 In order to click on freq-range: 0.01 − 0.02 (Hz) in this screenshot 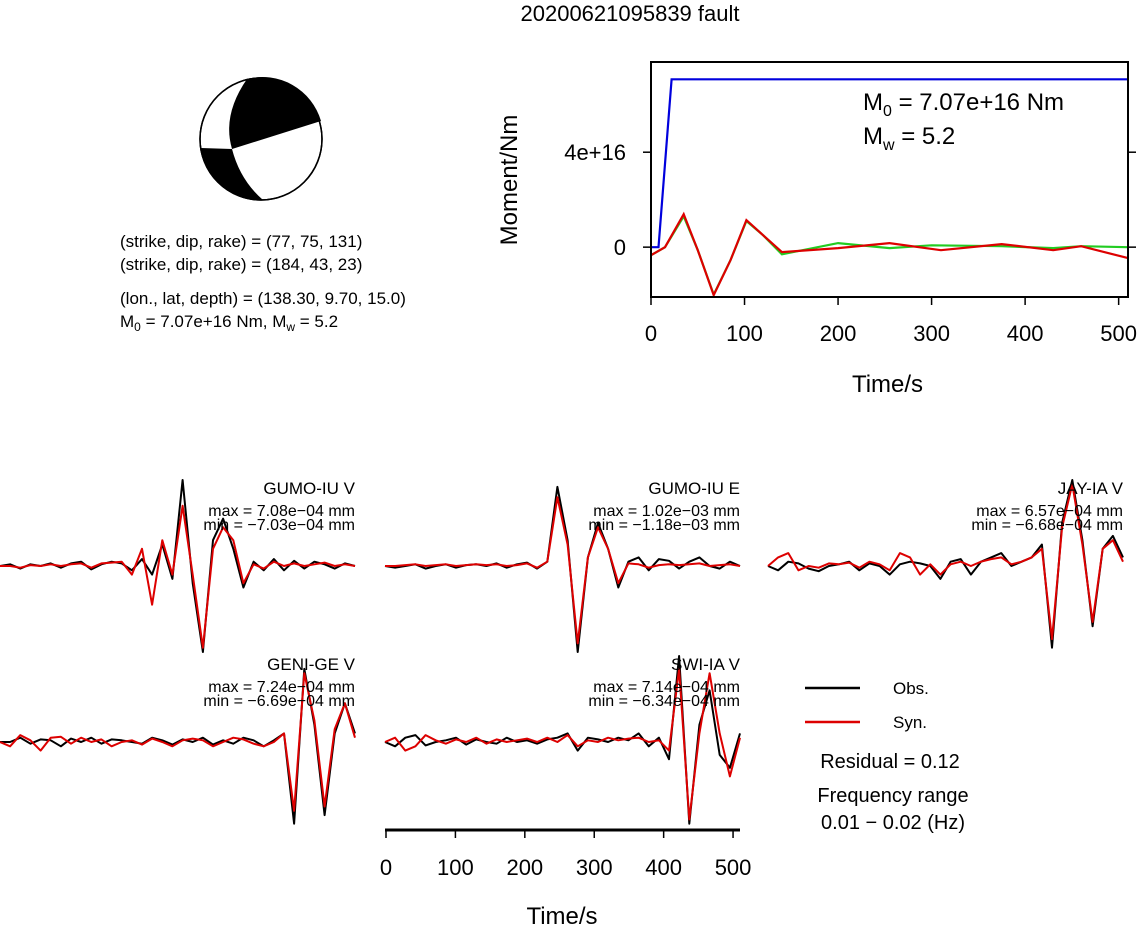, I will do `click(893, 823)`.